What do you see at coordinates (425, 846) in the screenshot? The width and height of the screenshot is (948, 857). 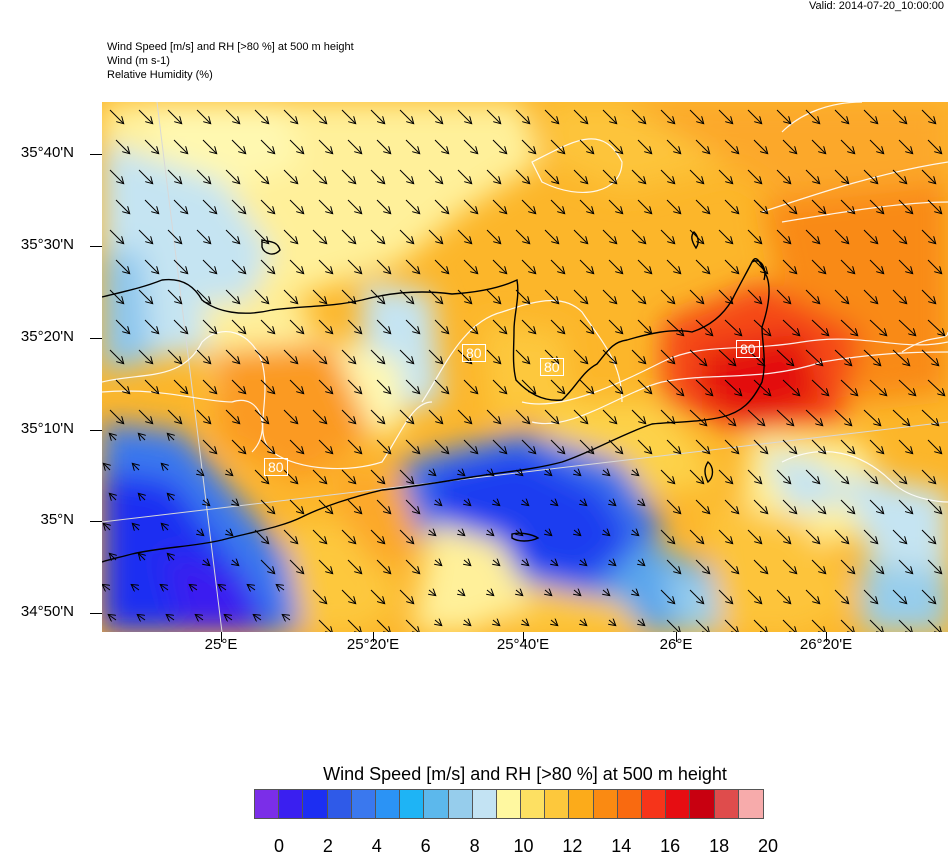 I see `colorbar-tick-label: 6` at bounding box center [425, 846].